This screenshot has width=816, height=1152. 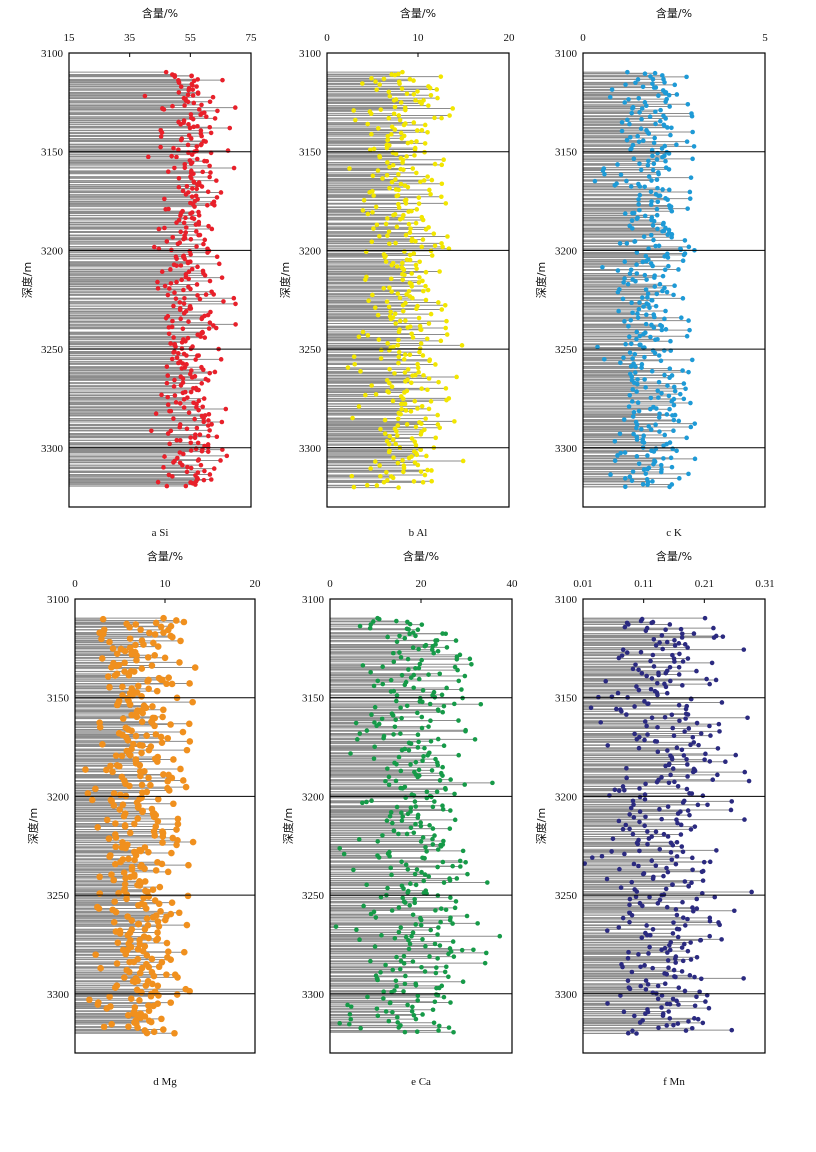 I want to click on y-axis-title: 深度/m, so click(x=541, y=280).